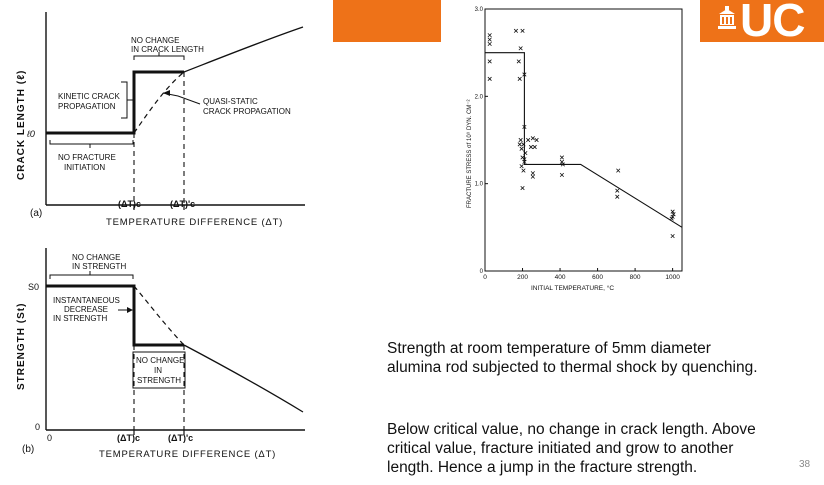  I want to click on chart-xlabel: INITIAL TEMPERATURE, °C, so click(572, 288).